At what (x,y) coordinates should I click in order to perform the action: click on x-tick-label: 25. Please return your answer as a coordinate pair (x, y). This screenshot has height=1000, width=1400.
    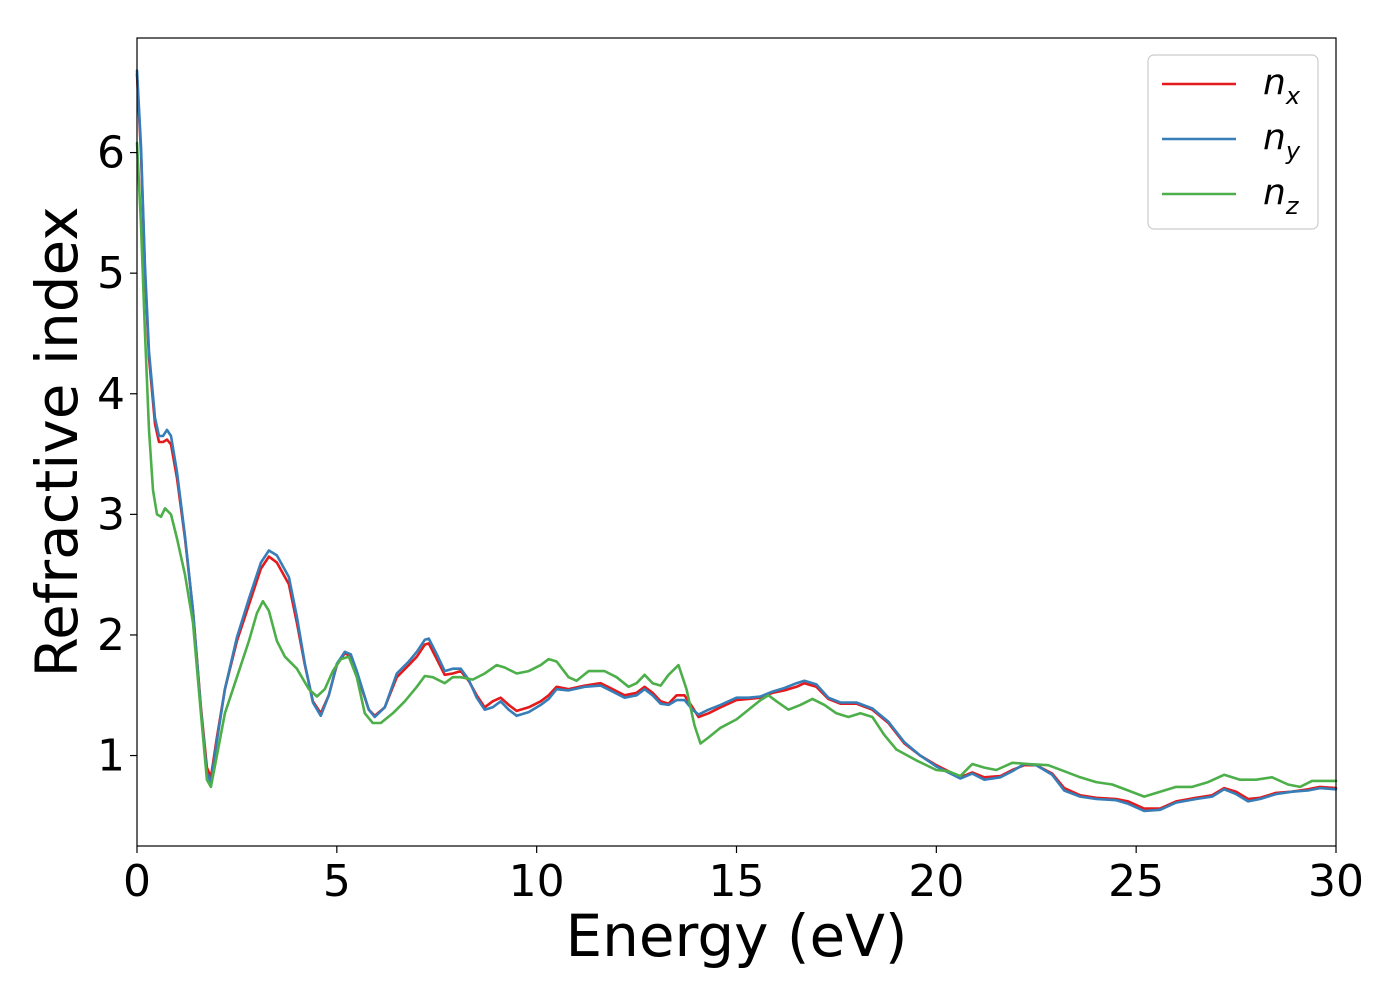
    Looking at the image, I should click on (1136, 881).